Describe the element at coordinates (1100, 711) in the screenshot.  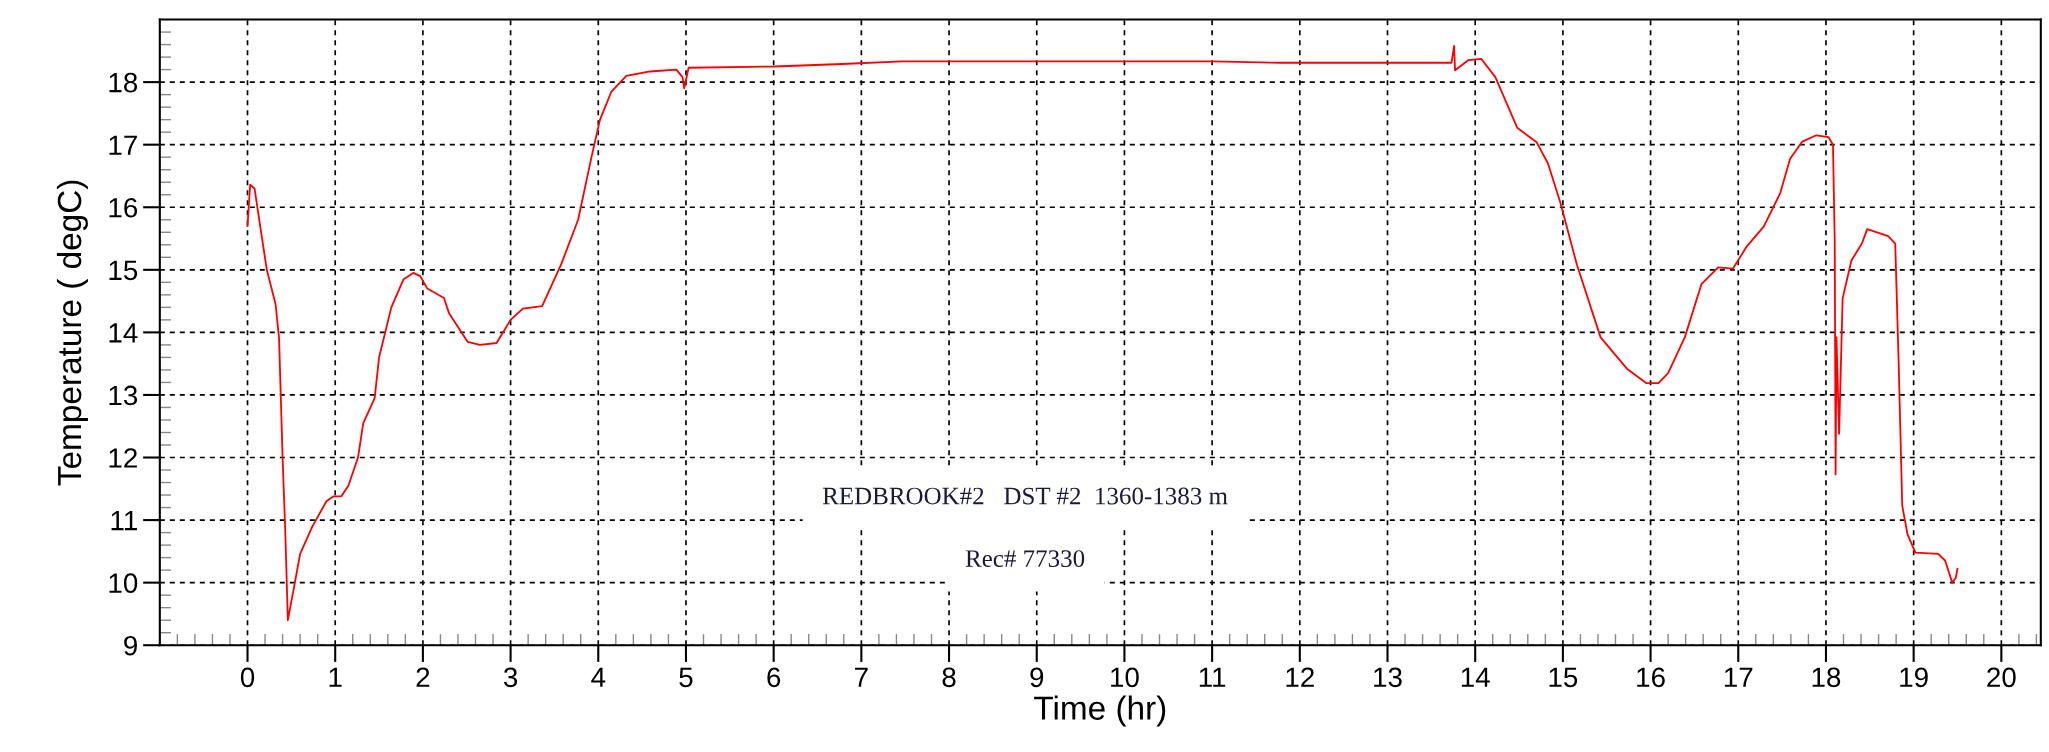
I see `x-axis-title: Time (hr)` at that location.